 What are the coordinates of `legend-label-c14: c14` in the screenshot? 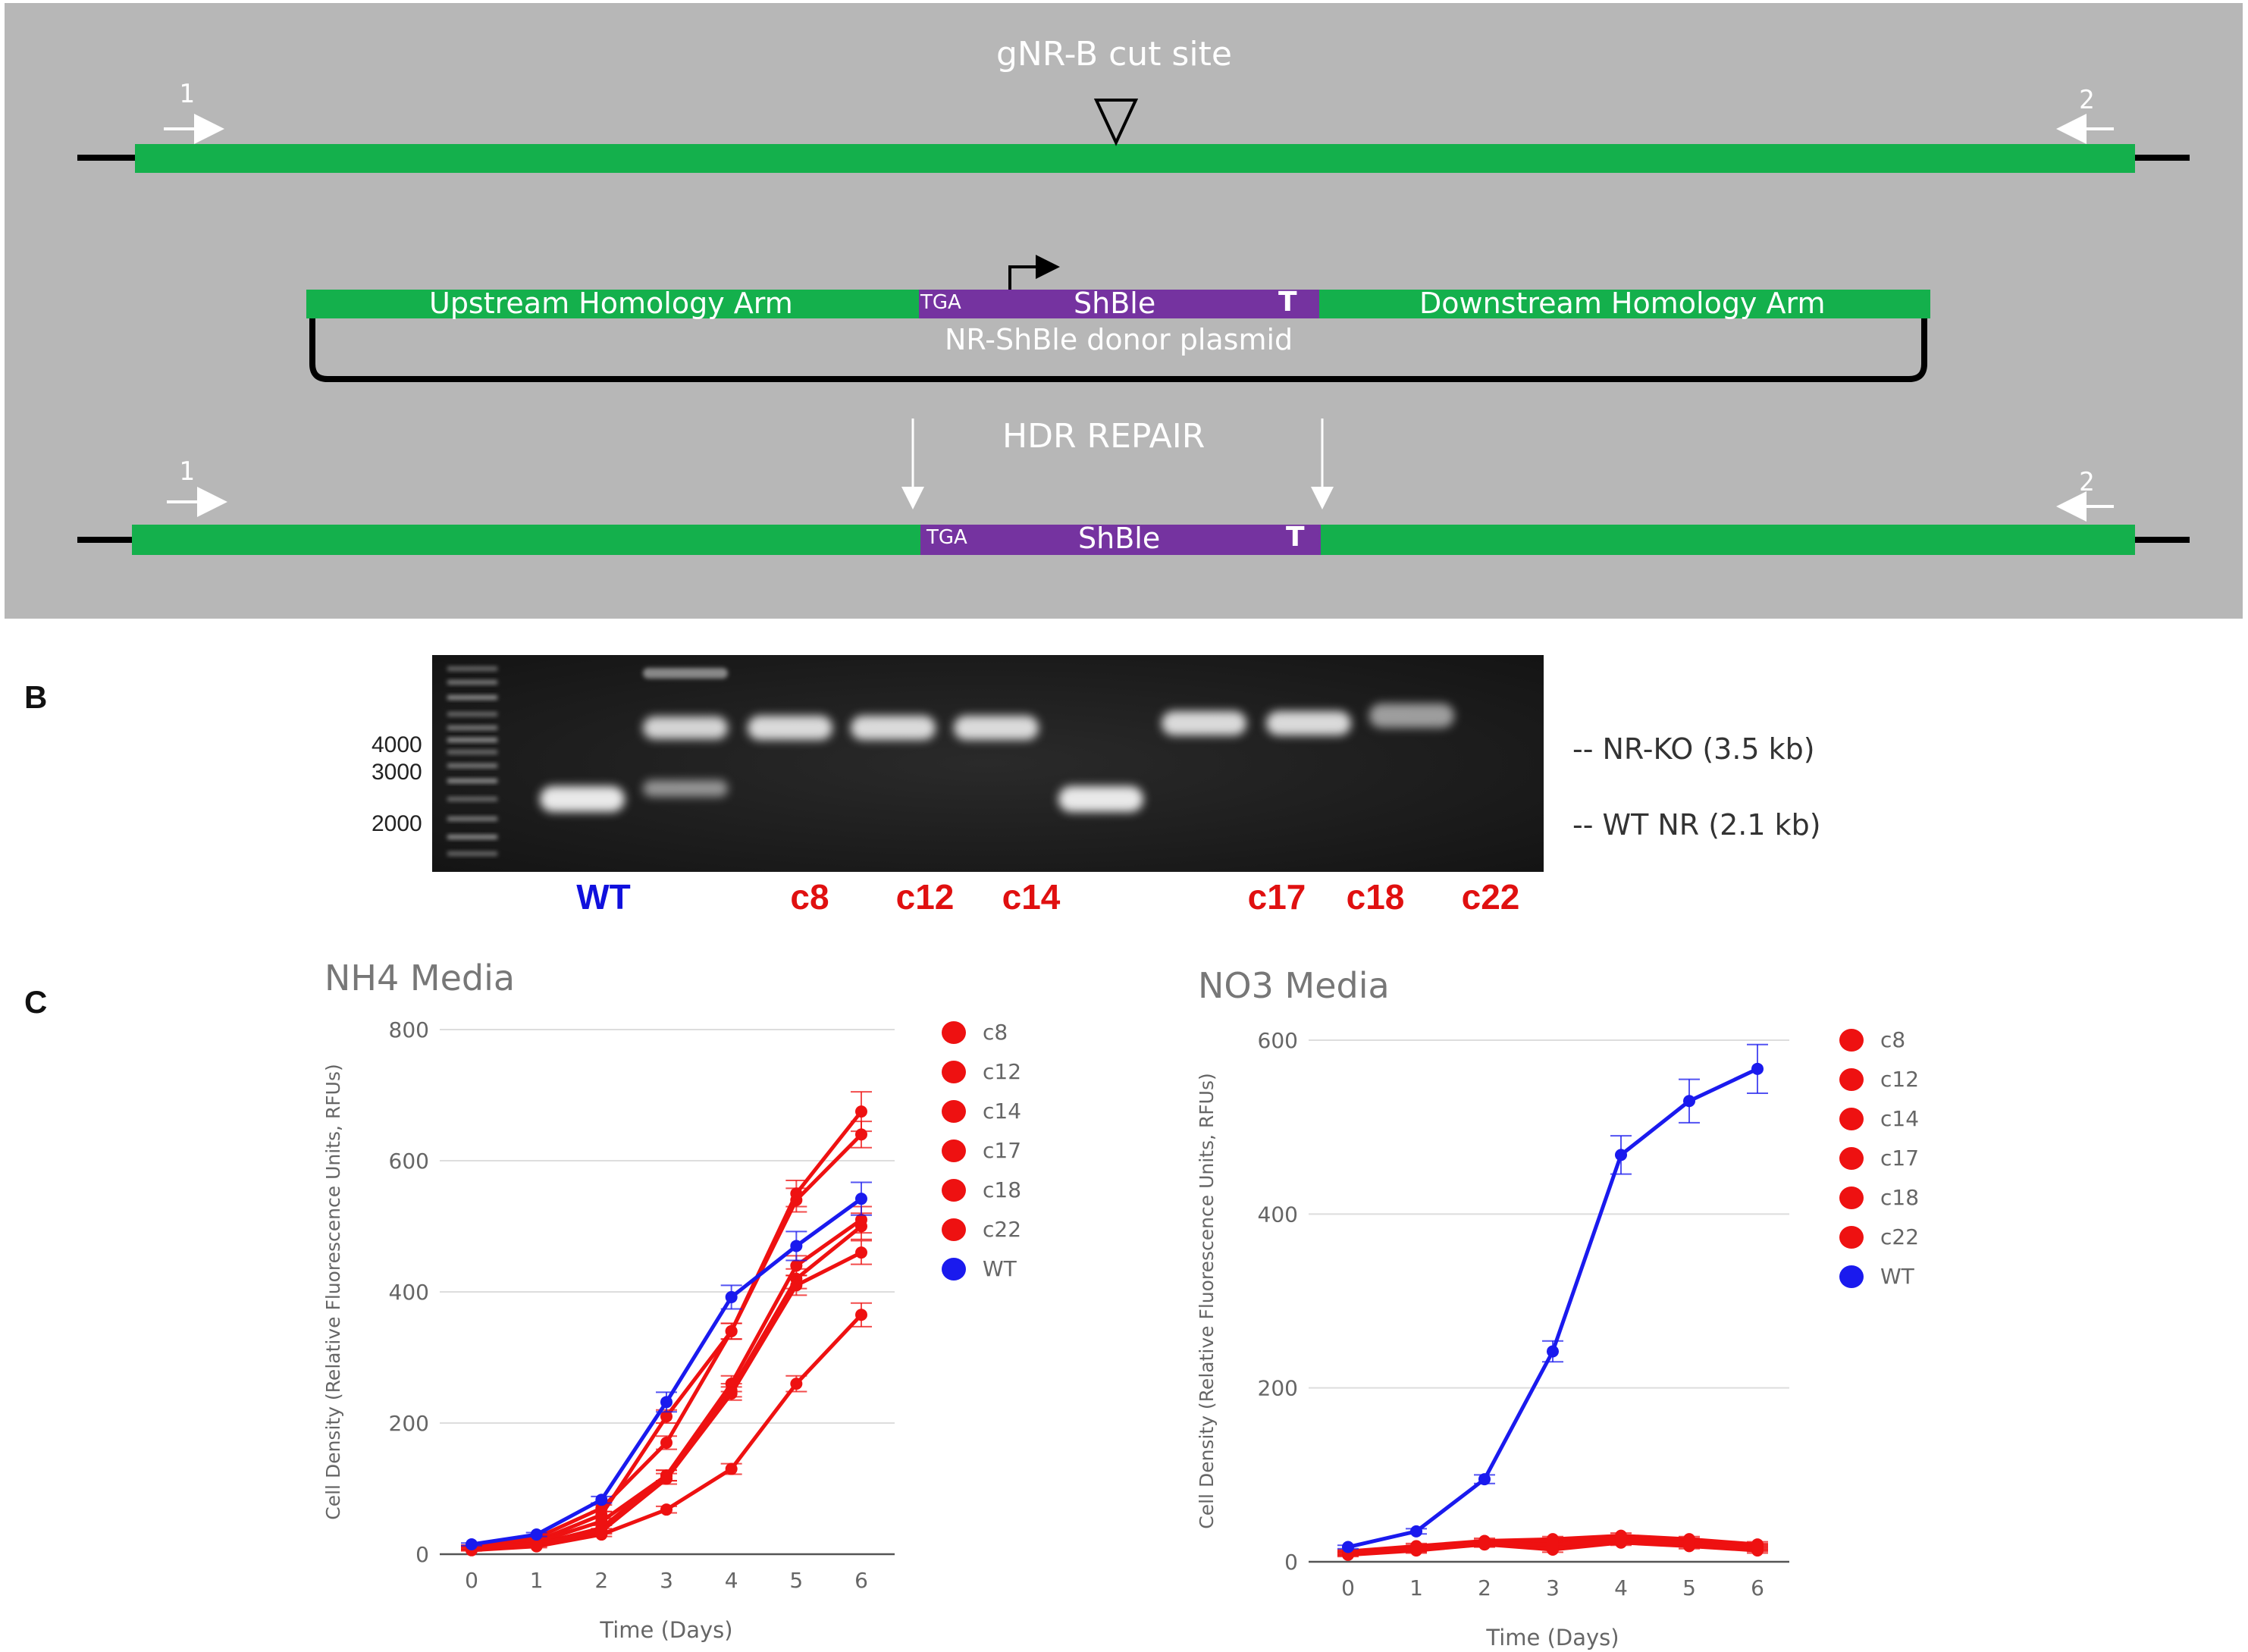 It's located at (1900, 1118).